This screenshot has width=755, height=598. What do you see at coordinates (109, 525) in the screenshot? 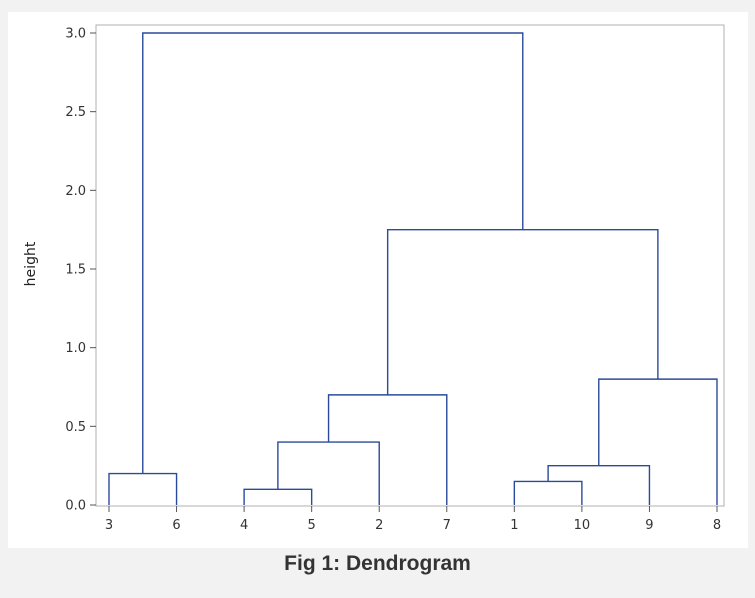
I see `leaf-label-3: 3` at bounding box center [109, 525].